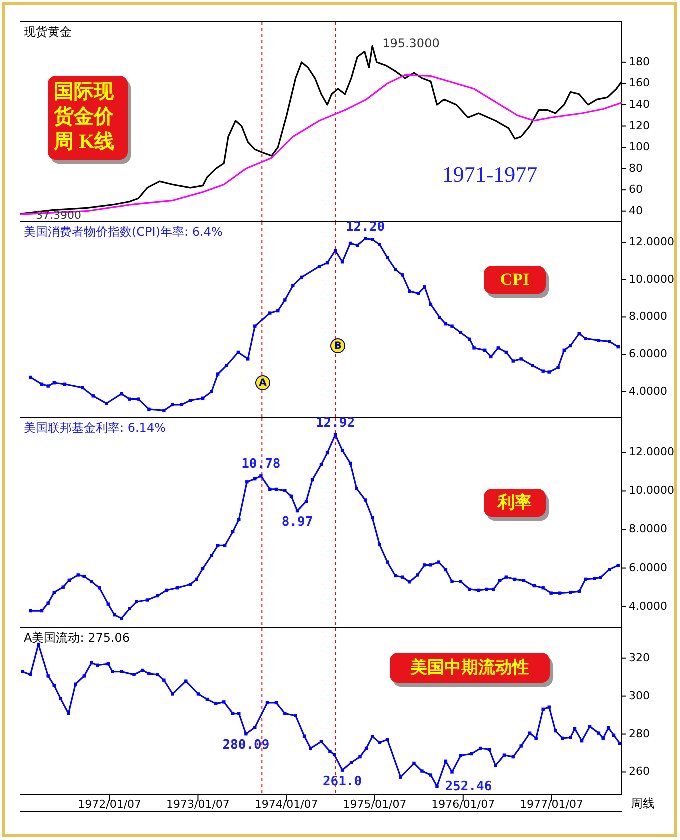  I want to click on chart-title: 现货黄金, so click(48, 32).